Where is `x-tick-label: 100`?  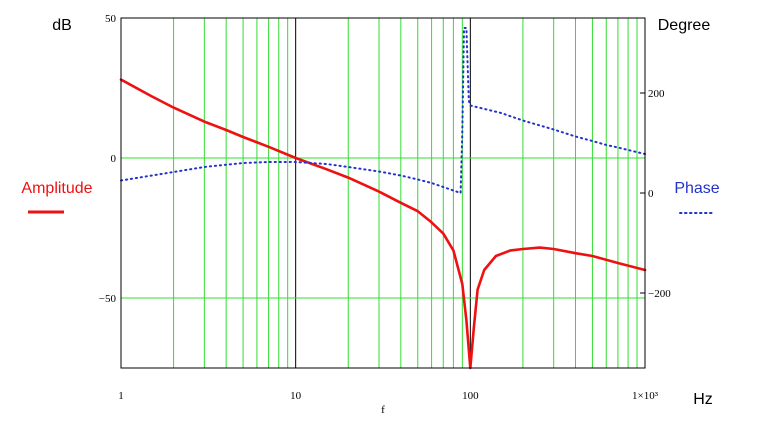 x-tick-label: 100 is located at coordinates (470, 396).